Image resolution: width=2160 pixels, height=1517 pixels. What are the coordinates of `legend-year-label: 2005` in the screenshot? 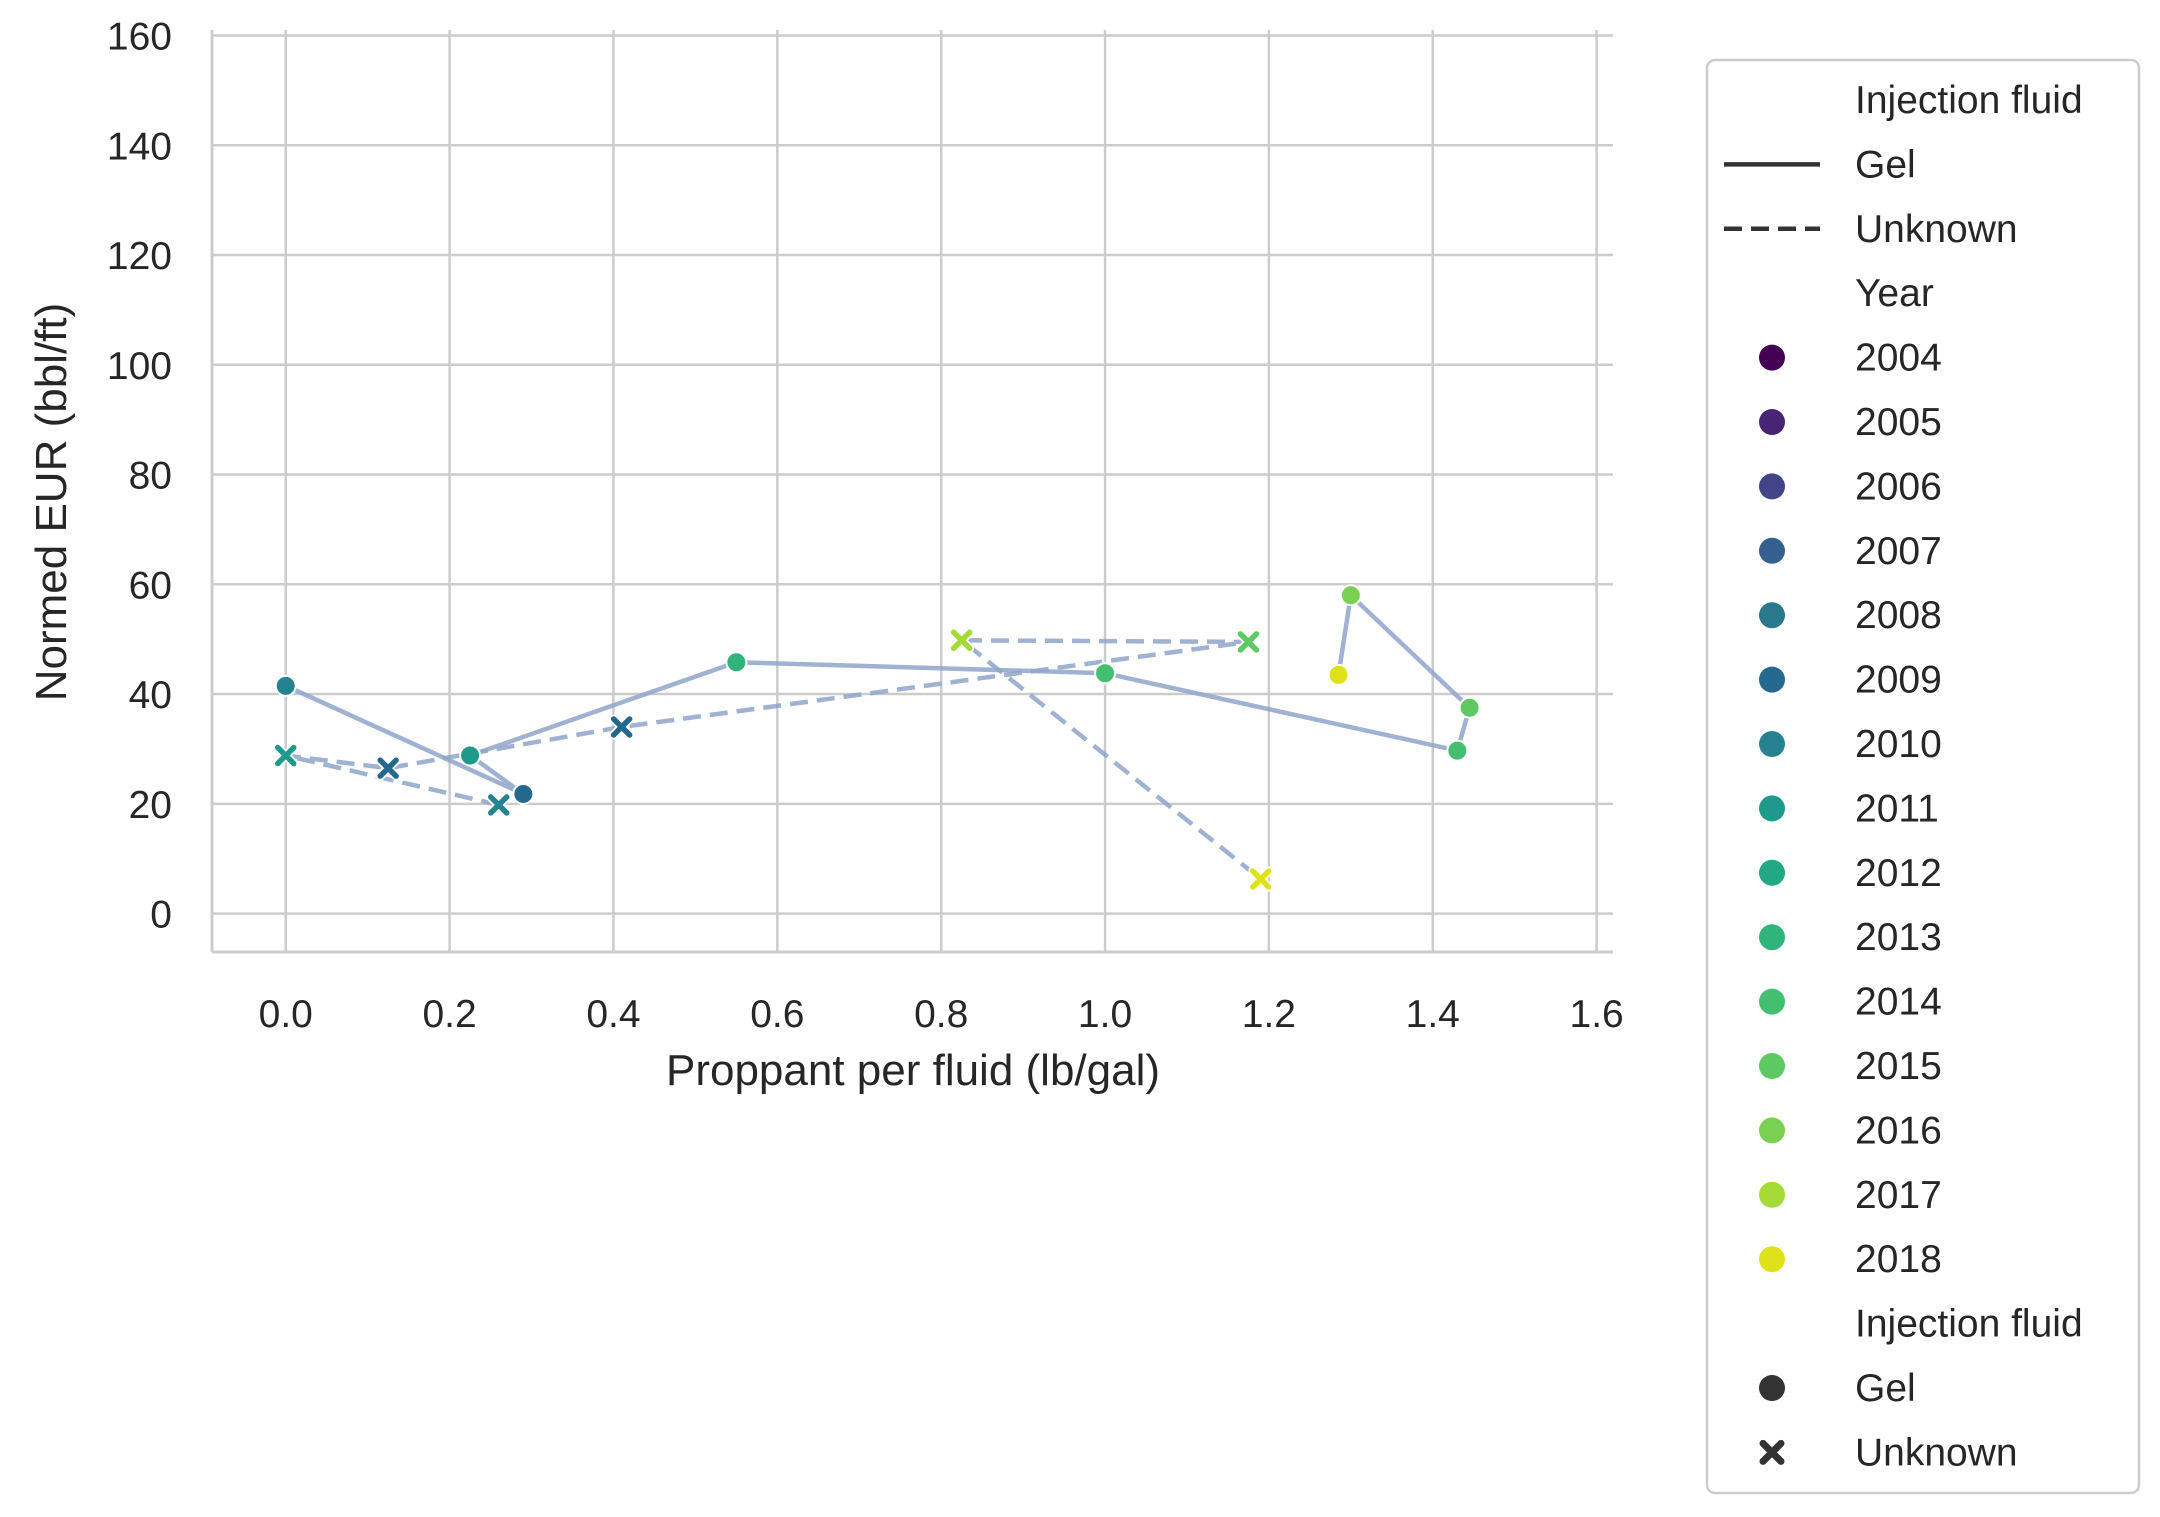 It's located at (1898, 422).